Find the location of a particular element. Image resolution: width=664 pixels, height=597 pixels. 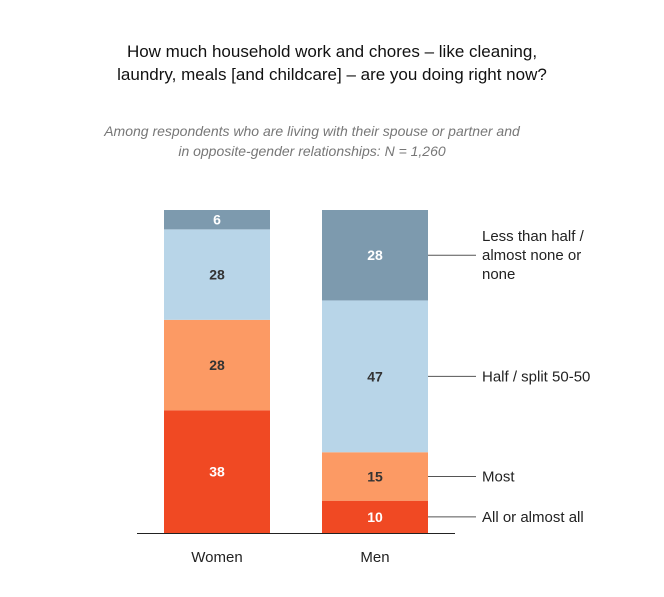

data-label: 10 is located at coordinates (375, 517).